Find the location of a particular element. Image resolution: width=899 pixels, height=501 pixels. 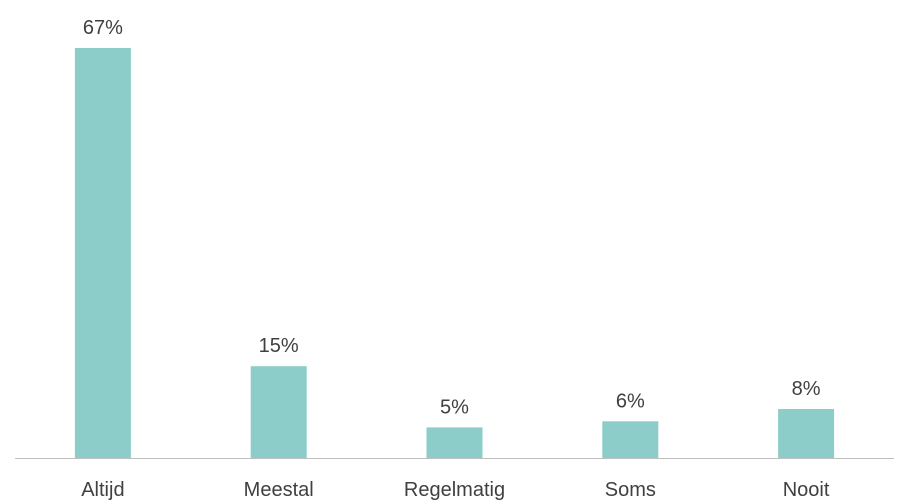

x-tick-label-nooit: Nooit is located at coordinates (806, 490).